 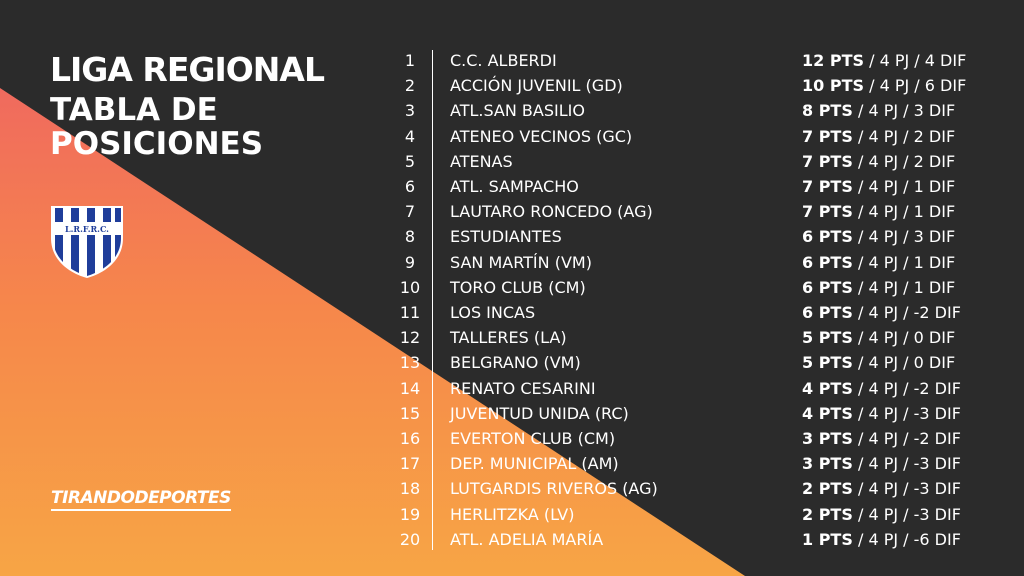 What do you see at coordinates (481, 161) in the screenshot?
I see `team-name: ATENAS` at bounding box center [481, 161].